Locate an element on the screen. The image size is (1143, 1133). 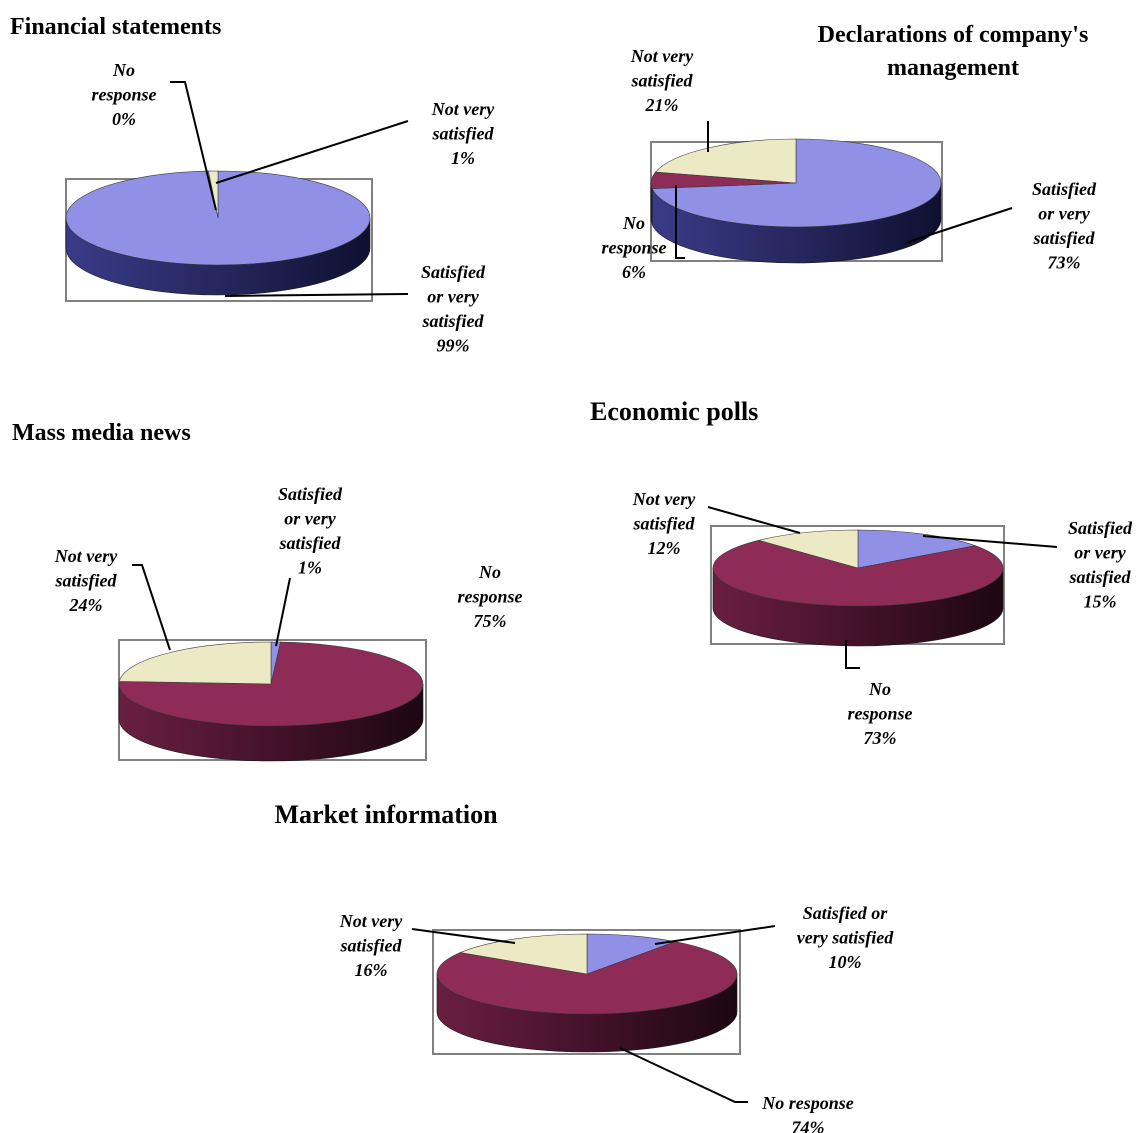
chart-title: Mass media news is located at coordinates (101, 433).